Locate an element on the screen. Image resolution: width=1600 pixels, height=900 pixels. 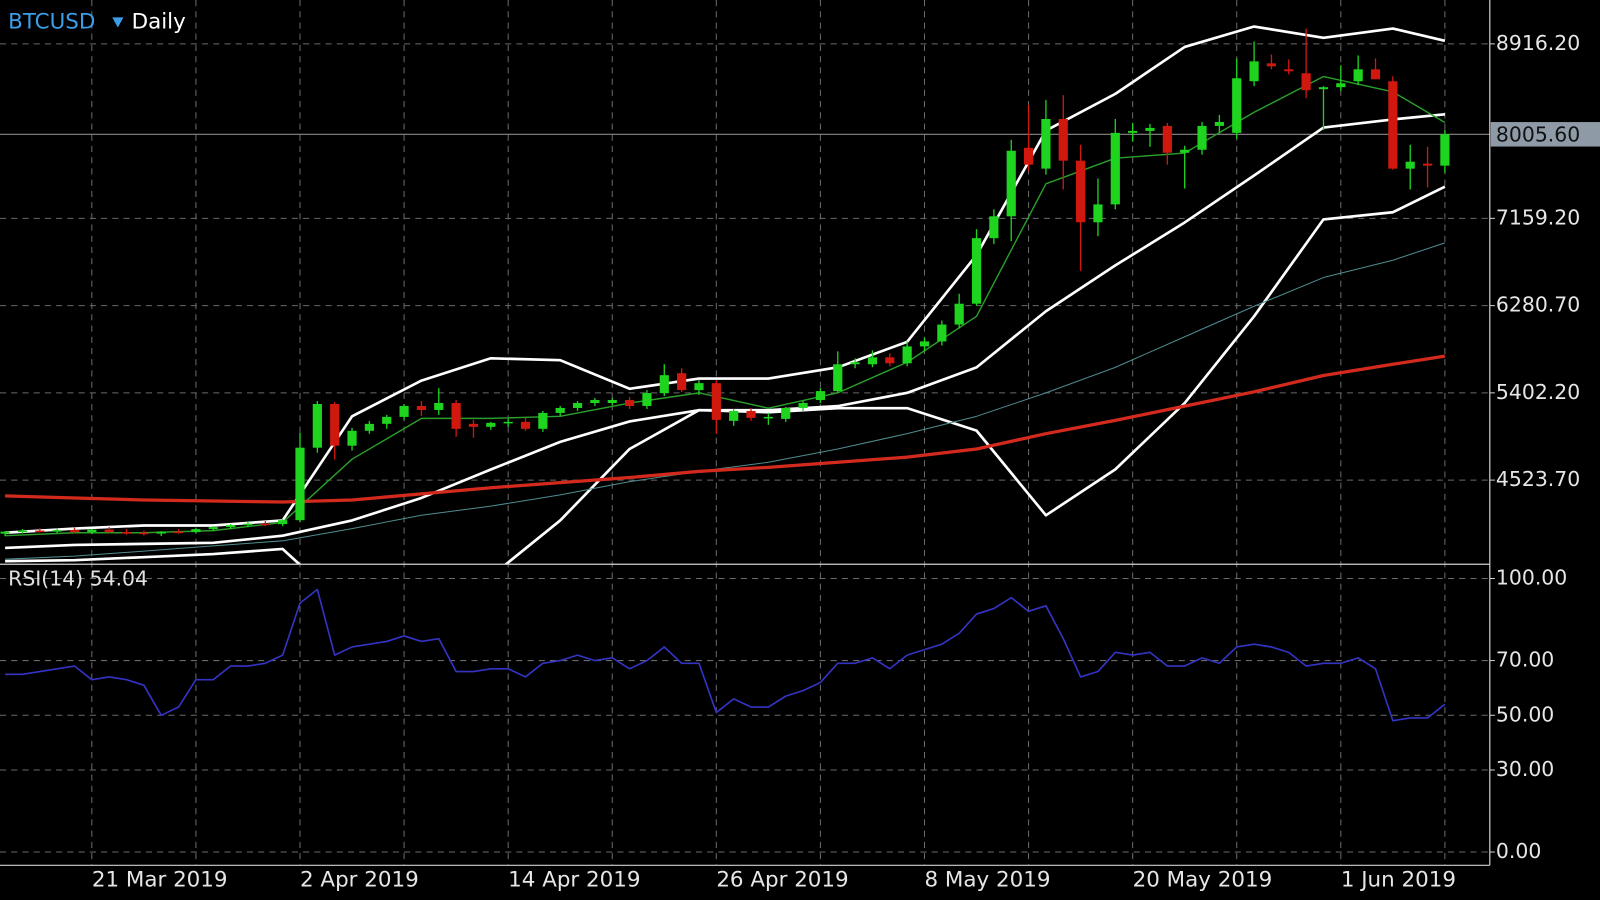
y-tick-label: 0.00 is located at coordinates (1518, 851).